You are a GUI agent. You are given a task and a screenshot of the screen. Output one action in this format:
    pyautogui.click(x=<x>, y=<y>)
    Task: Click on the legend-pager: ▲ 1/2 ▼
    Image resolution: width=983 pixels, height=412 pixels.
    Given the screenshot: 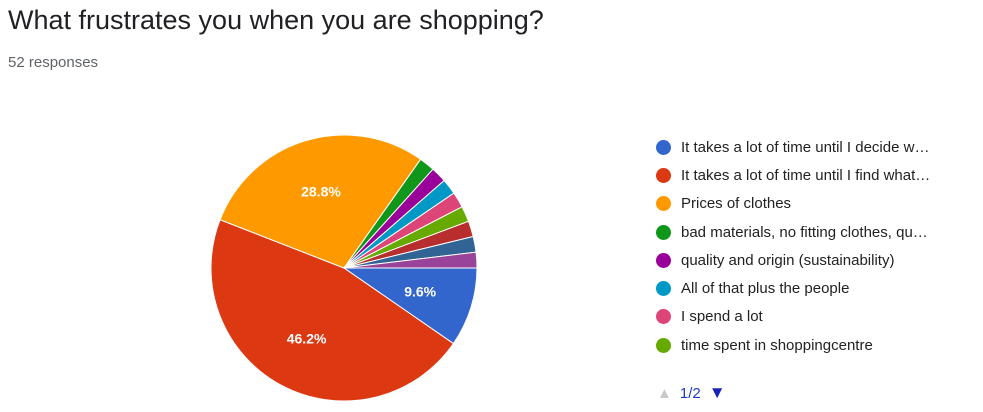 What is the action you would take?
    pyautogui.click(x=691, y=393)
    